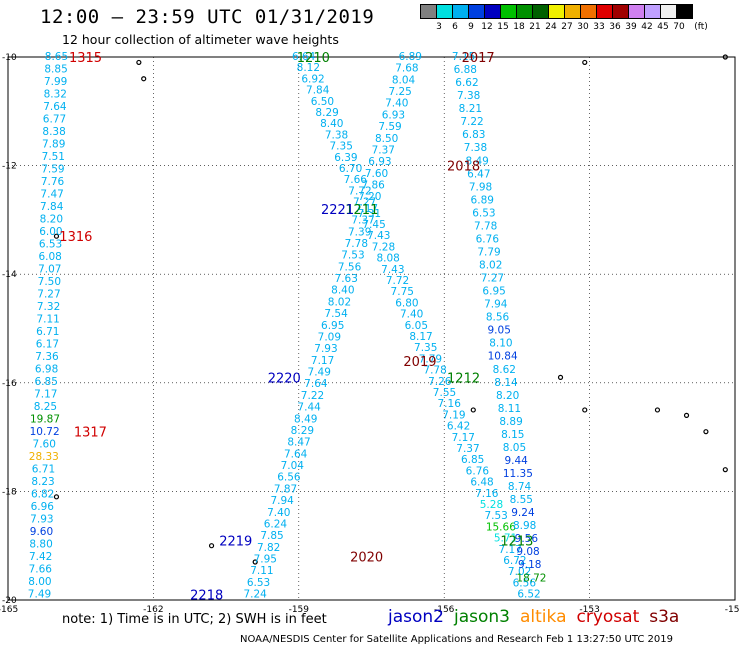 The height and width of the screenshot is (650, 740). What do you see at coordinates (483, 213) in the screenshot?
I see `swh-value: 6.53` at bounding box center [483, 213].